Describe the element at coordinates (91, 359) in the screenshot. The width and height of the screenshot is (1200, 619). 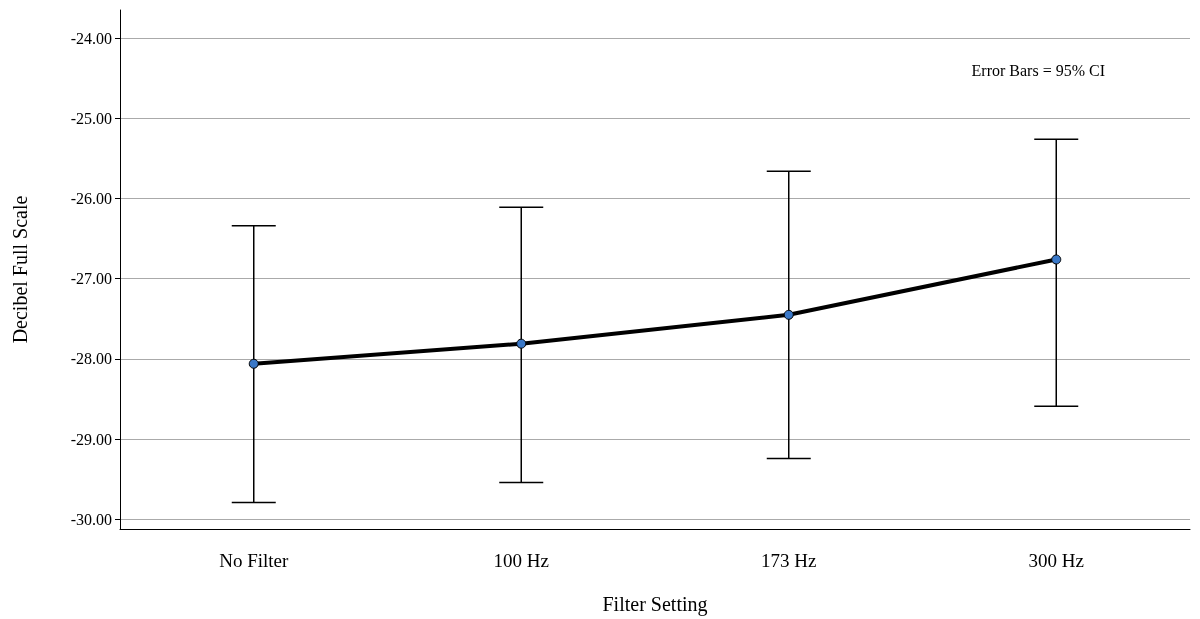
I see `y-tick-label: -28.00` at that location.